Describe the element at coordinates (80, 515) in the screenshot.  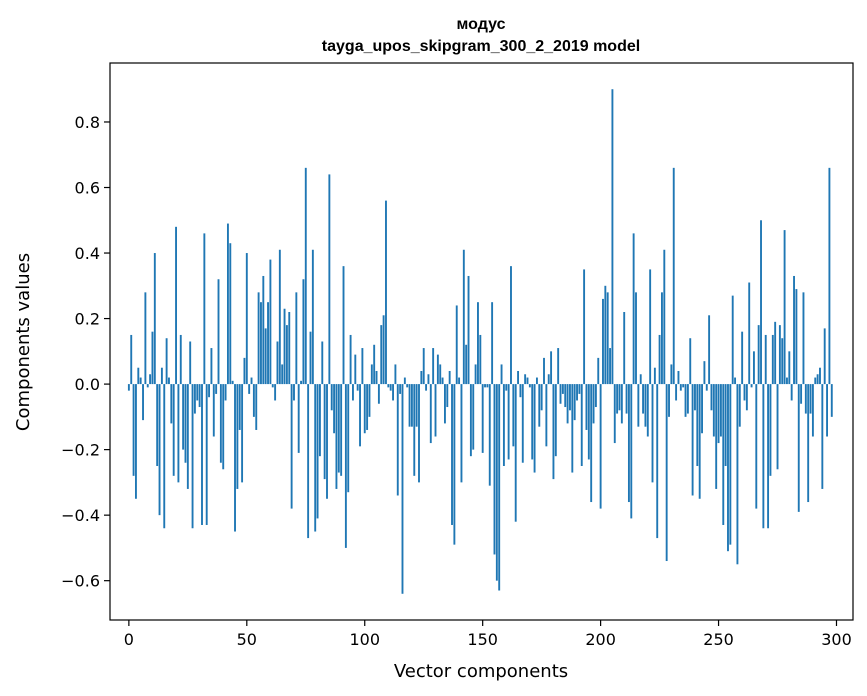
I see `y-tick-label: −0.4` at that location.